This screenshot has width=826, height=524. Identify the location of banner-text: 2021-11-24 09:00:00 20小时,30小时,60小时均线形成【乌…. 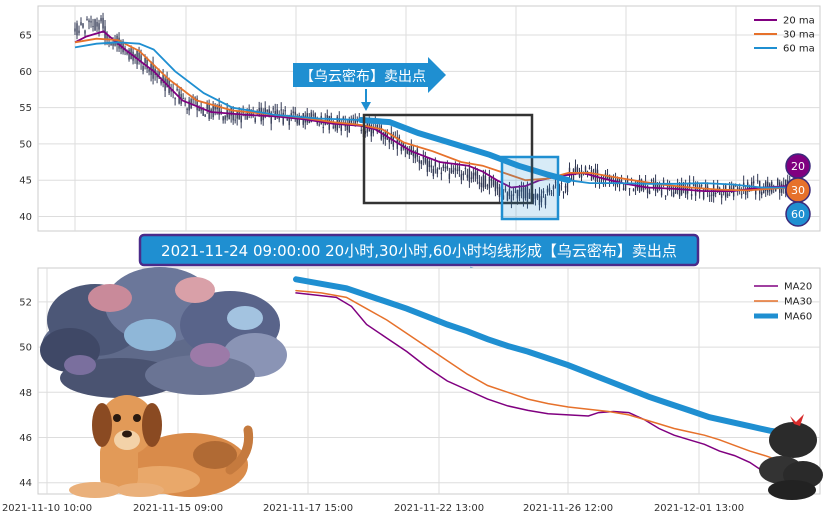
(419, 251).